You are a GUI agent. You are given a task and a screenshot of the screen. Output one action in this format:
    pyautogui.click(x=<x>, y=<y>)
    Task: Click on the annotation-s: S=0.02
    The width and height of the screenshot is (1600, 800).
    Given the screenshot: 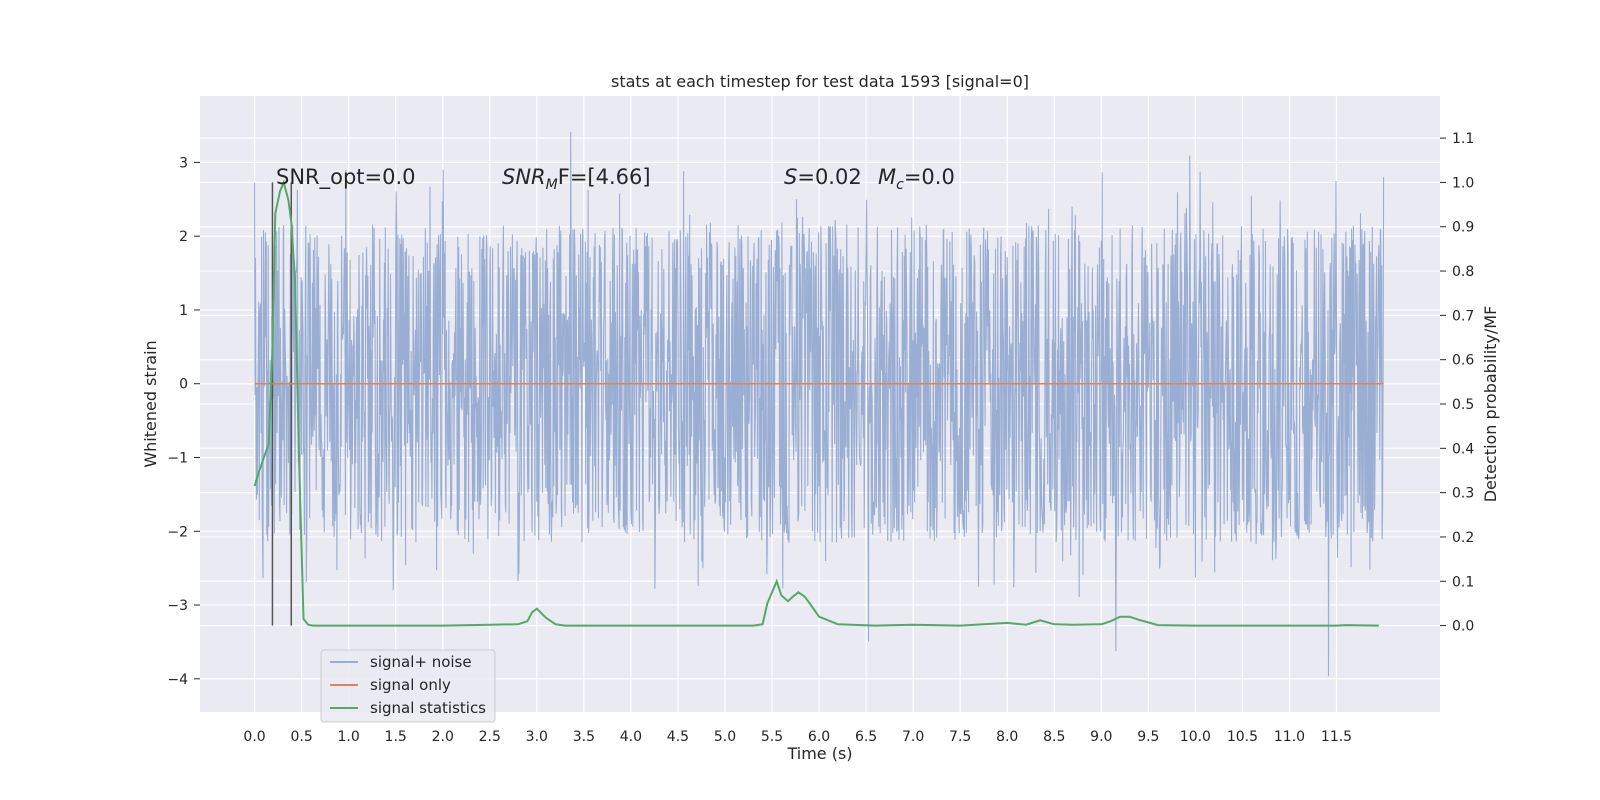 What is the action you would take?
    pyautogui.click(x=823, y=177)
    